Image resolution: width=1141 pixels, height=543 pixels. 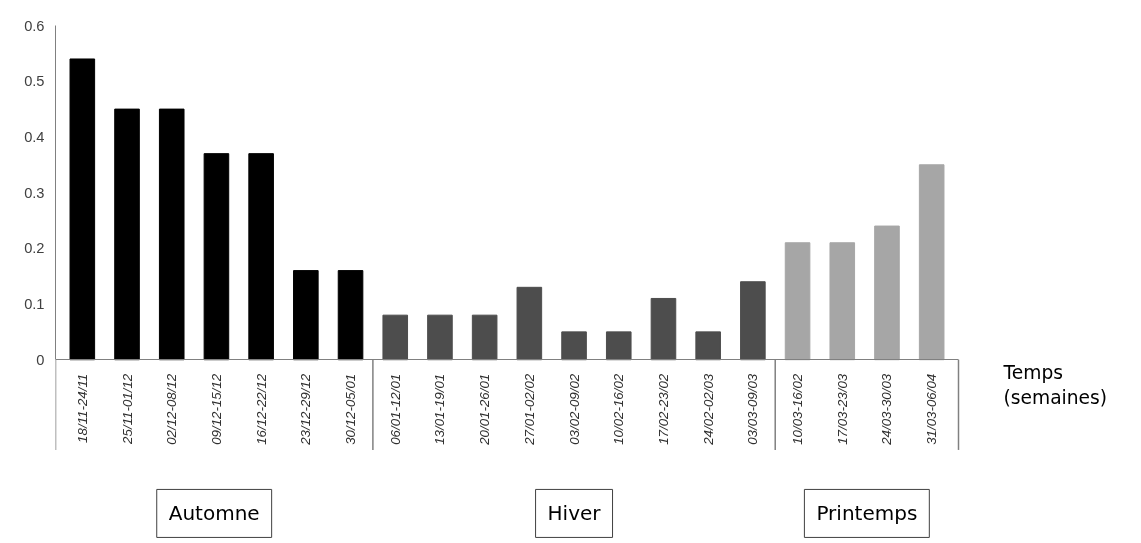 I want to click on x-tick-label: 06/01-12/01, so click(x=395, y=409).